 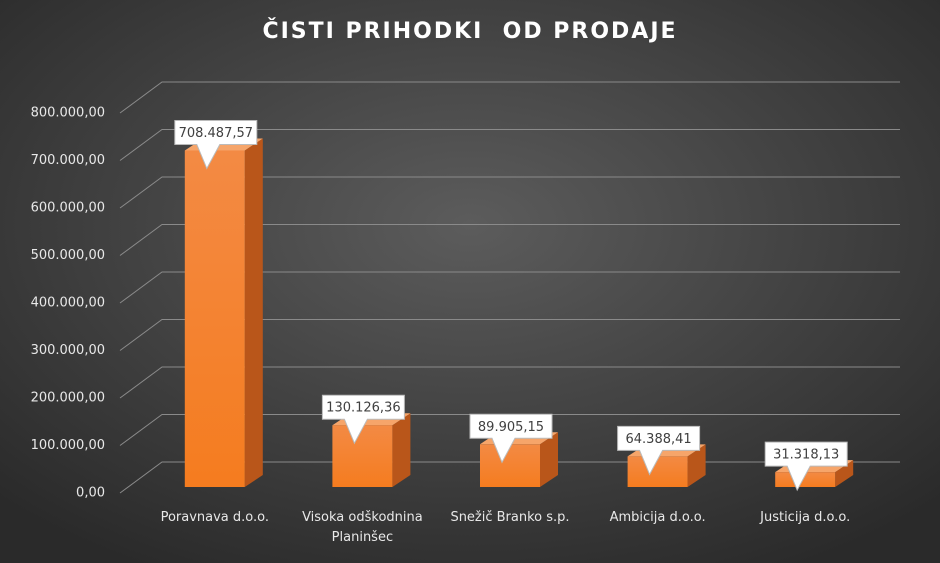 What do you see at coordinates (362, 527) in the screenshot?
I see `x-tick-label: Visoka odškodnina Planinšec` at bounding box center [362, 527].